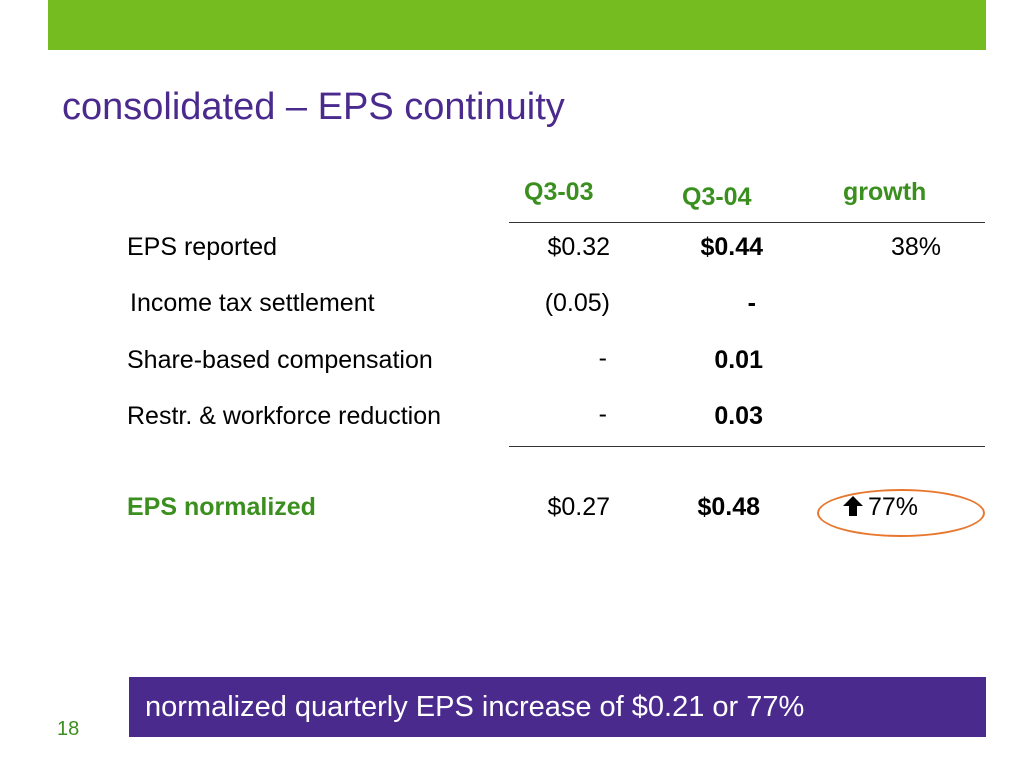 This screenshot has height=768, width=1024. I want to click on row-label-eps-reported: EPS reported, so click(202, 247).